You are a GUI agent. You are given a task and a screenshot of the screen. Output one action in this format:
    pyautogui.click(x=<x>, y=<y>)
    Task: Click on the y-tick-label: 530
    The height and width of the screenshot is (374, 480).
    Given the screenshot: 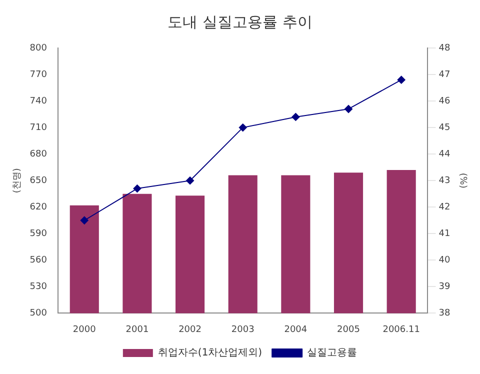 What is the action you would take?
    pyautogui.click(x=39, y=287)
    